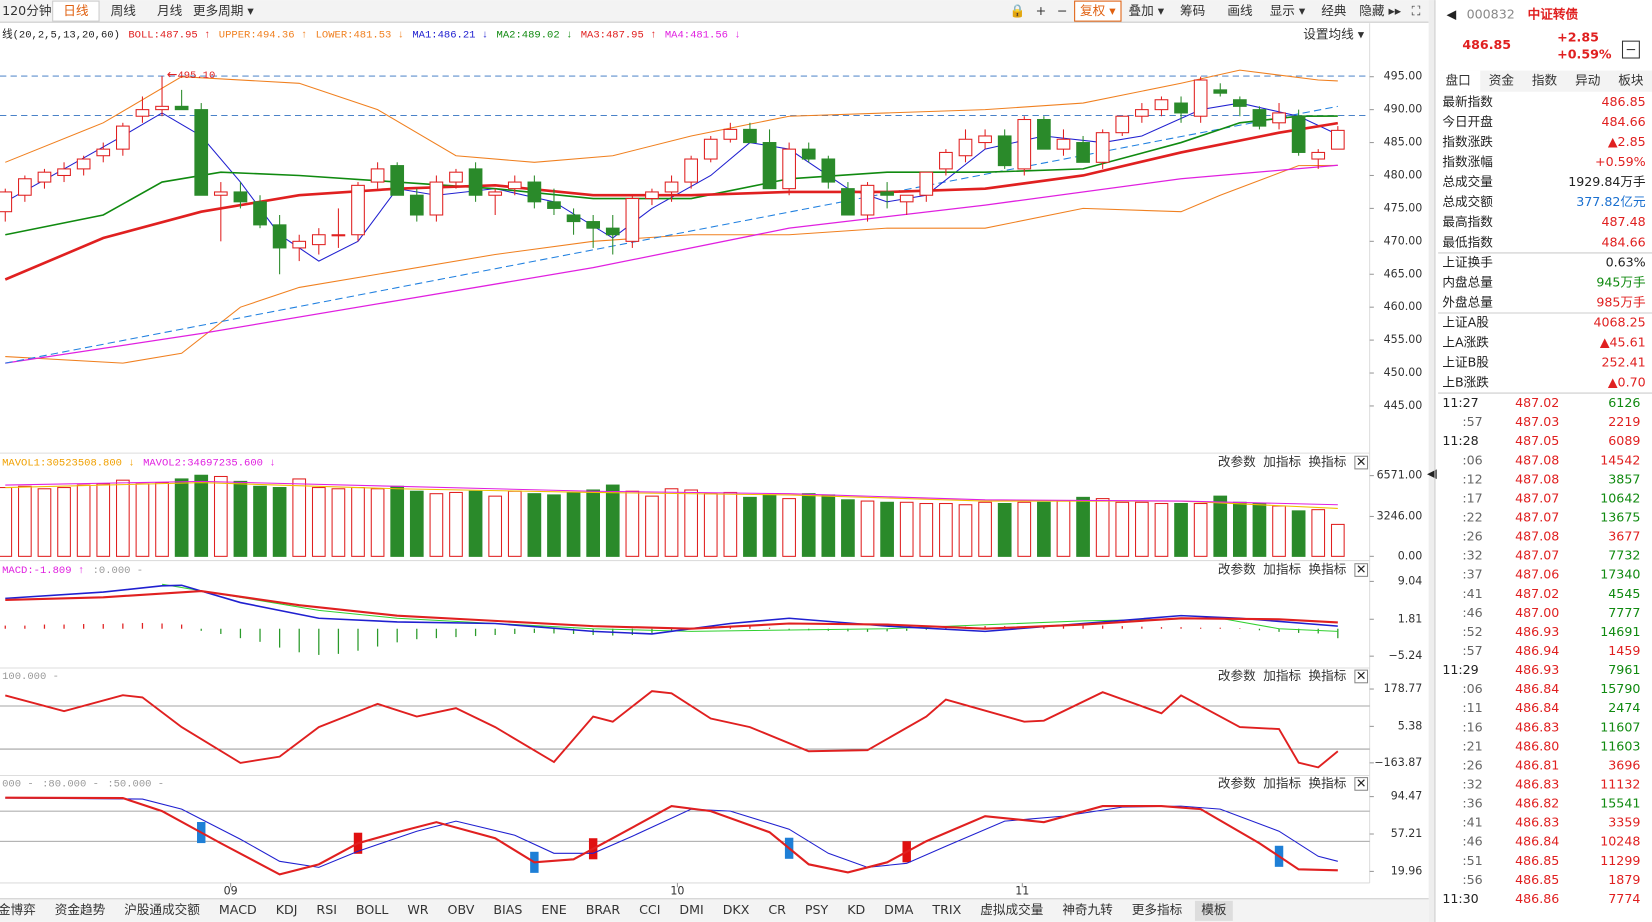 The image size is (1652, 922). What do you see at coordinates (26, 10) in the screenshot?
I see `period-button: 120分钟` at bounding box center [26, 10].